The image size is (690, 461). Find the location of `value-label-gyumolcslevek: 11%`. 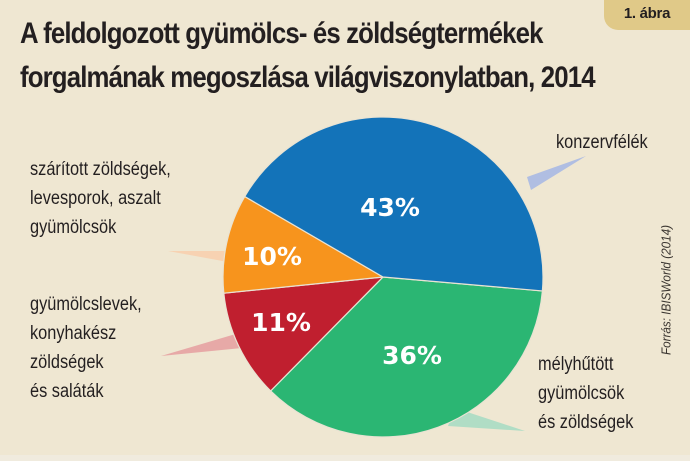

value-label-gyumolcslevek: 11% is located at coordinates (281, 322).